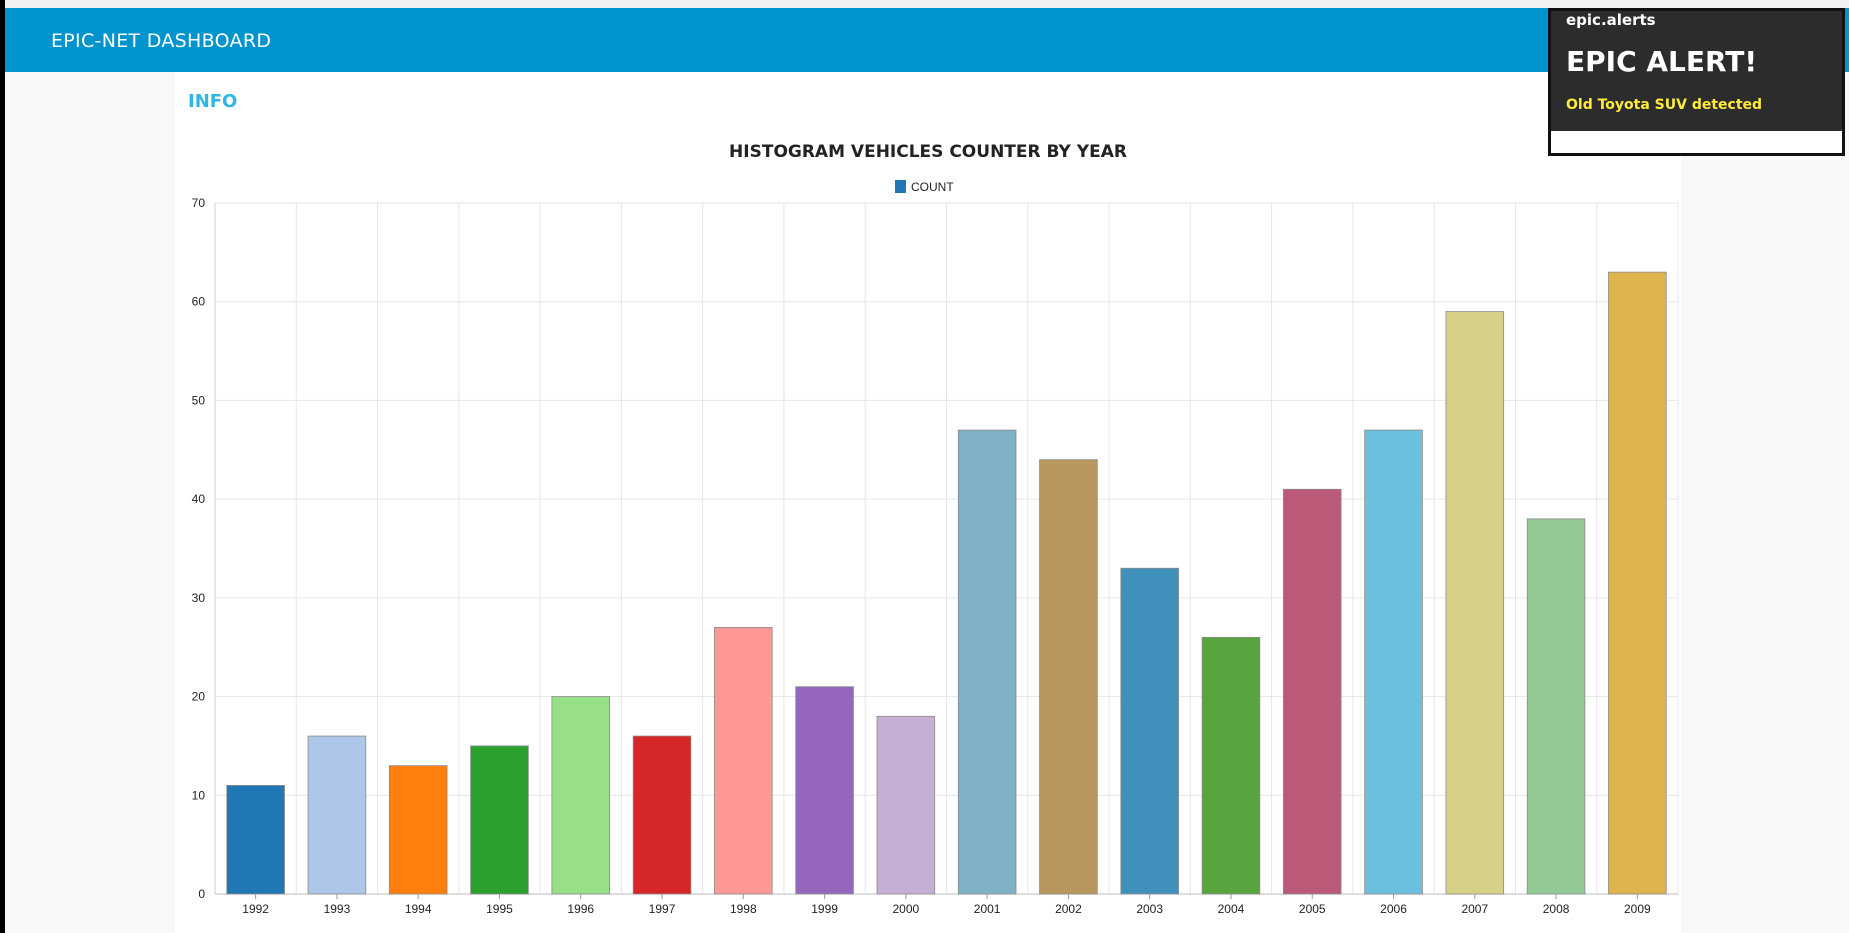 This screenshot has width=1849, height=933. What do you see at coordinates (580, 909) in the screenshot?
I see `x-tick-label: 1996` at bounding box center [580, 909].